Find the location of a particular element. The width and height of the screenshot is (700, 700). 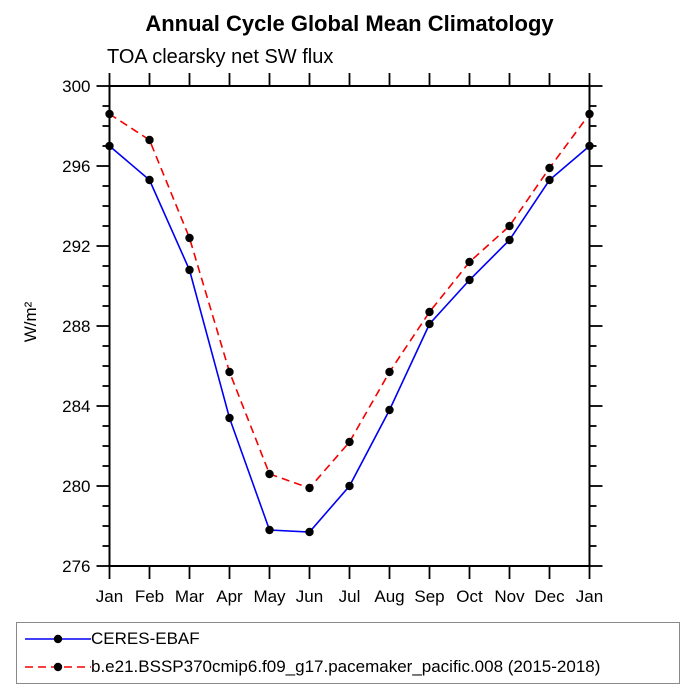

x-tick-label: Mar is located at coordinates (190, 596).